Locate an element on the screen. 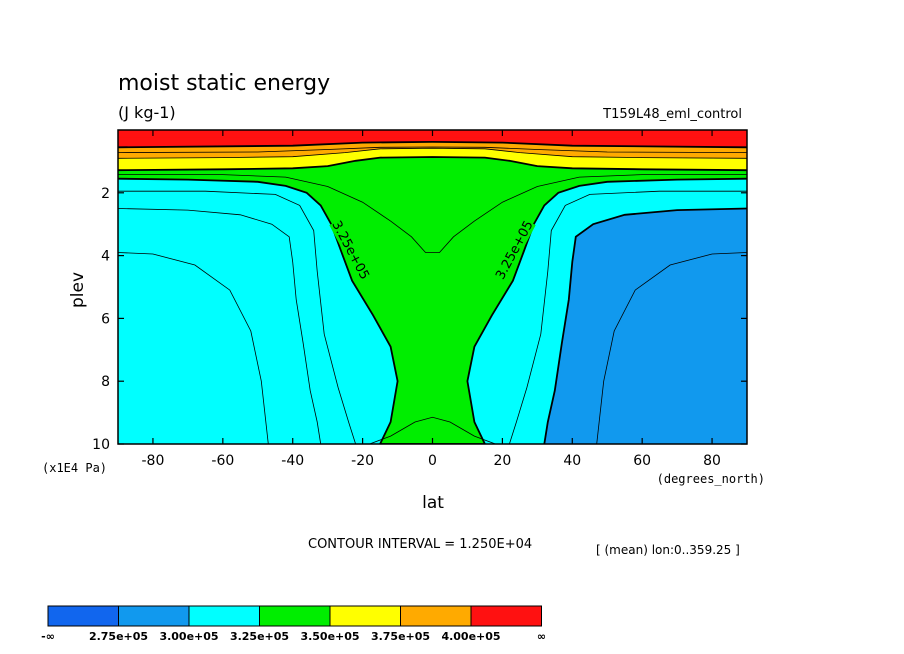 This screenshot has height=654, width=904. fill-region-300000-east is located at coordinates (645, 326).